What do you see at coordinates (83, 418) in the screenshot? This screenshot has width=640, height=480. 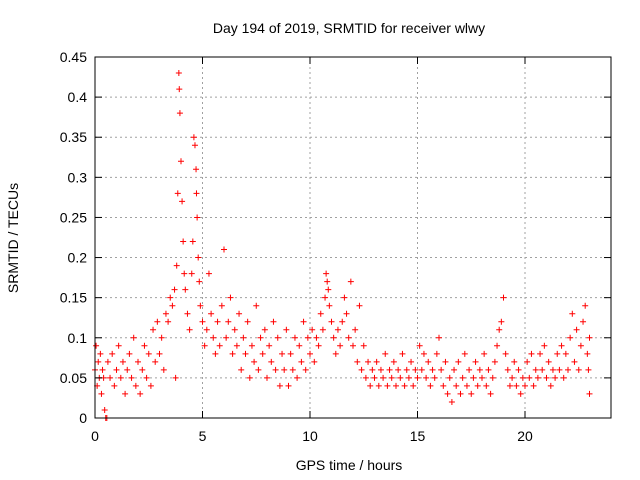 I see `y-tick-label: 0` at bounding box center [83, 418].